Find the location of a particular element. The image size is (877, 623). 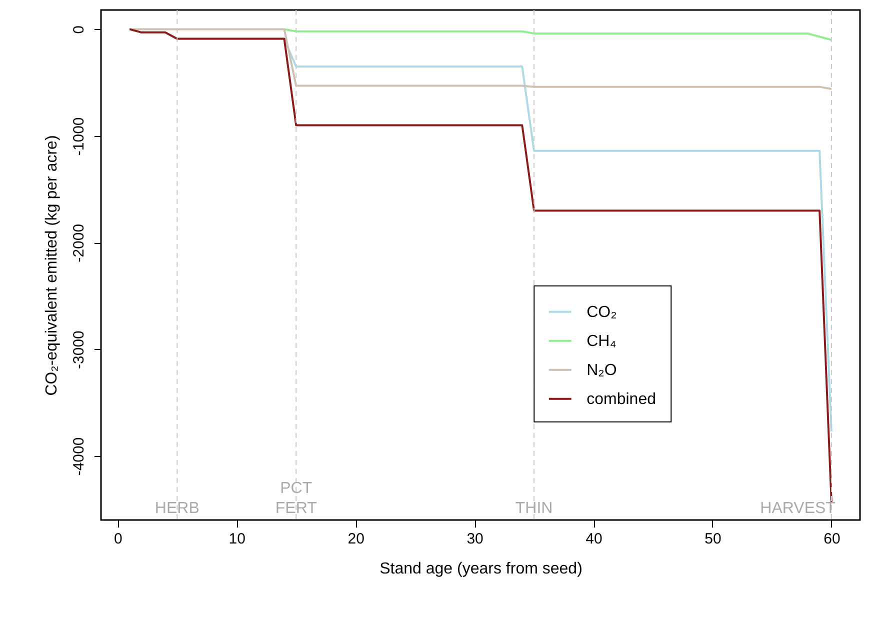

ref-line-label: HERB is located at coordinates (177, 508).